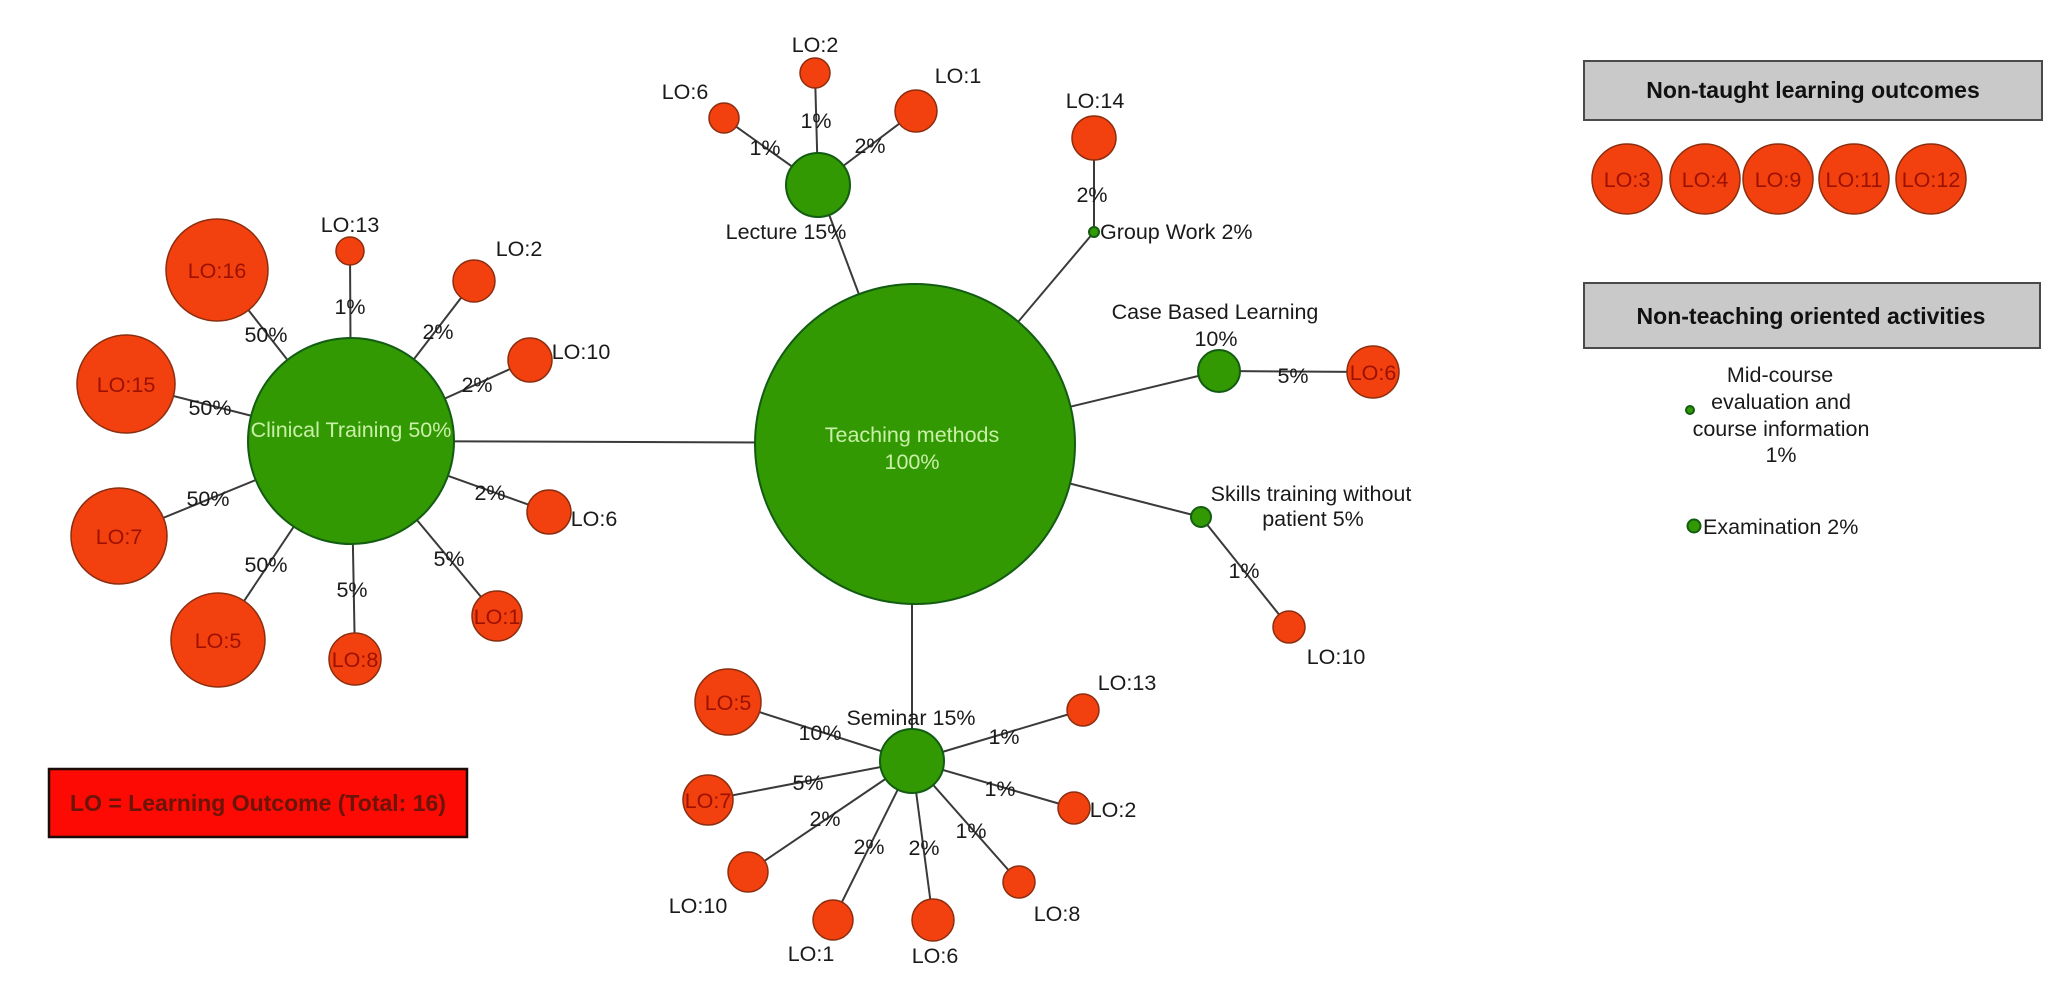 This screenshot has width=2059, height=1001. Describe the element at coordinates (1931, 180) in the screenshot. I see `svg-text: LO:12` at that location.